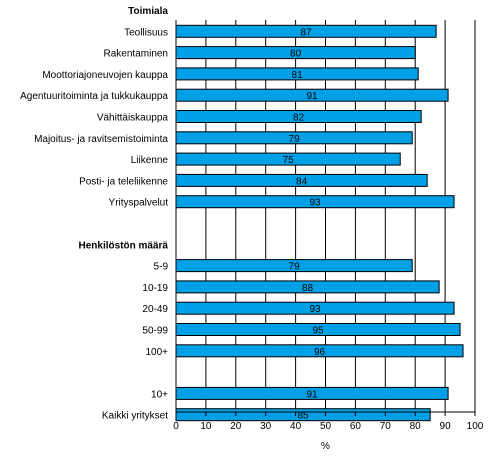  I want to click on x-tick-label: 80, so click(416, 426).